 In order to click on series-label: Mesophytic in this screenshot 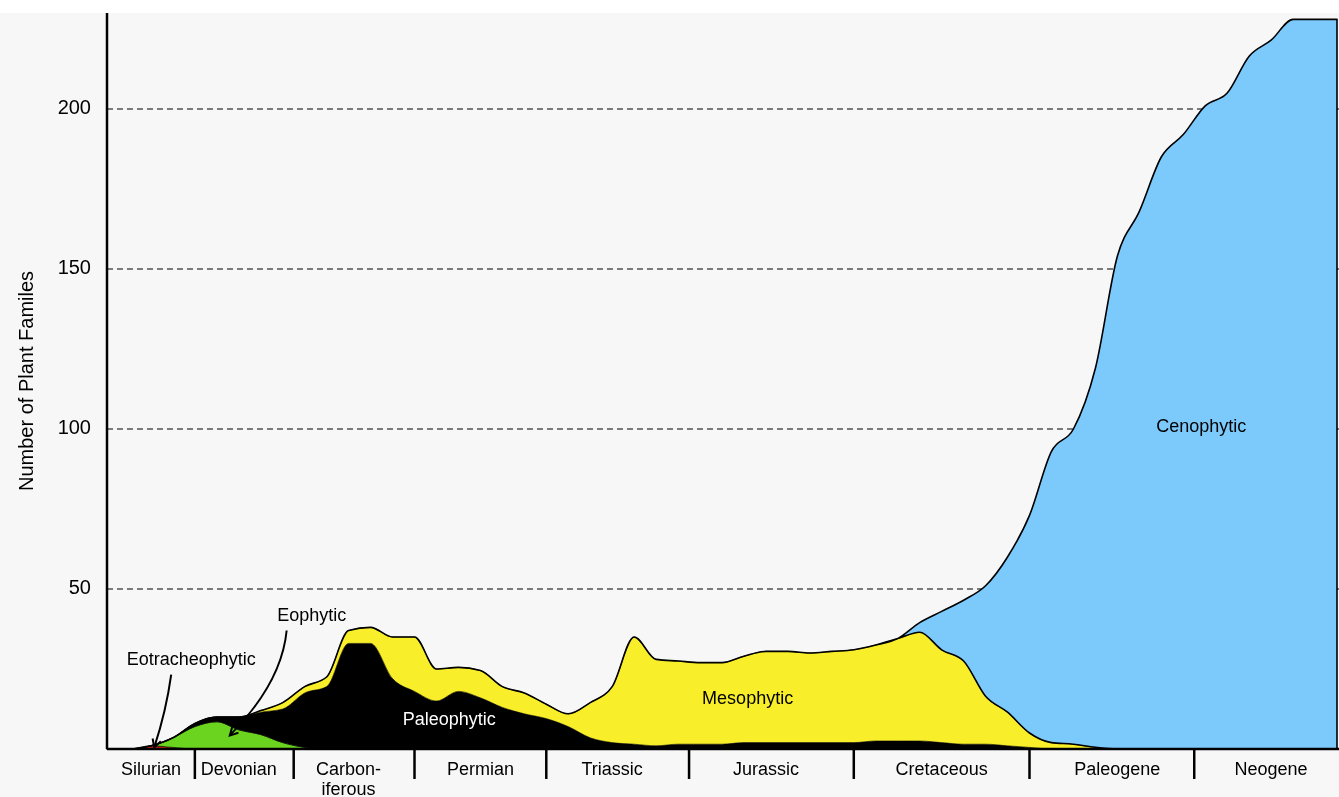, I will do `click(748, 698)`.